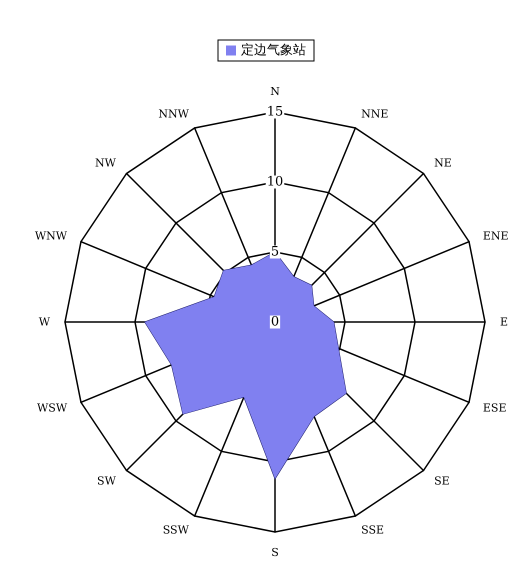  I want to click on spoke-label: SE, so click(442, 481).